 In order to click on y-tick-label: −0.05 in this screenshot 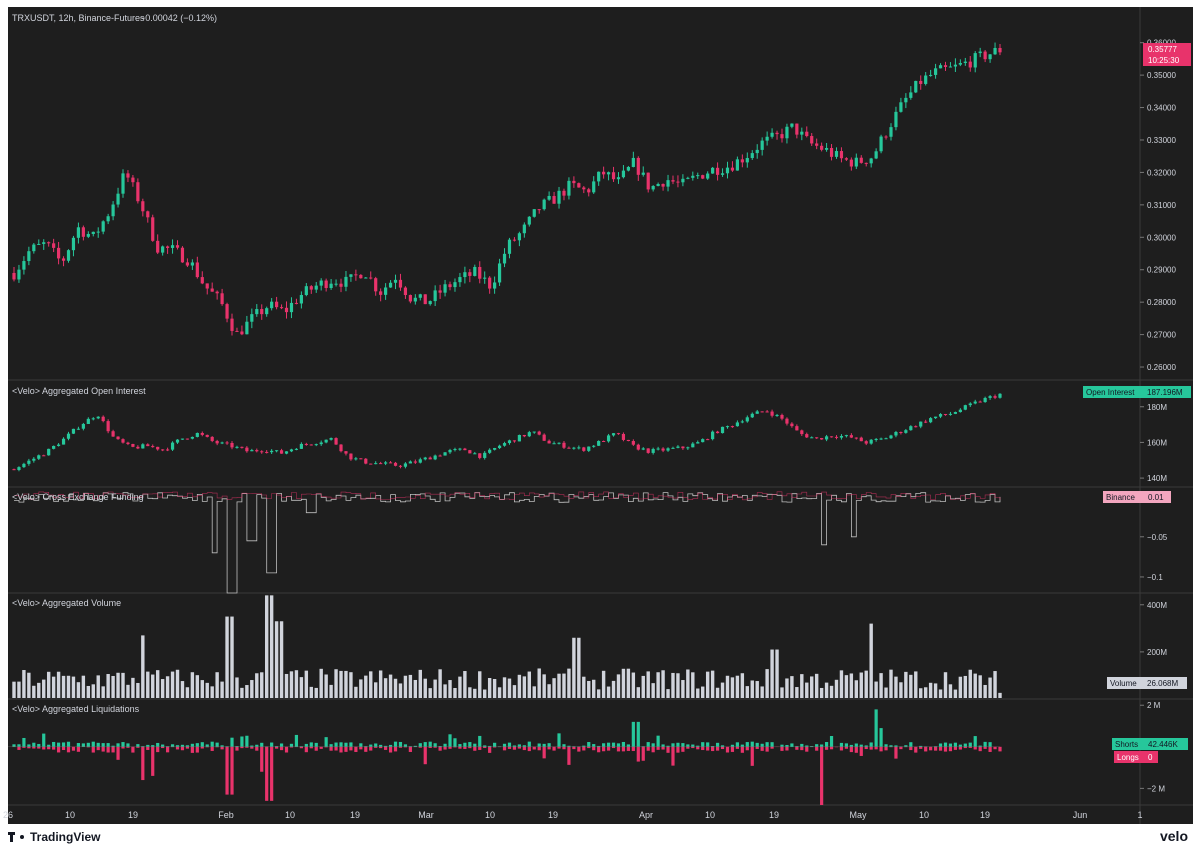, I will do `click(1157, 537)`.